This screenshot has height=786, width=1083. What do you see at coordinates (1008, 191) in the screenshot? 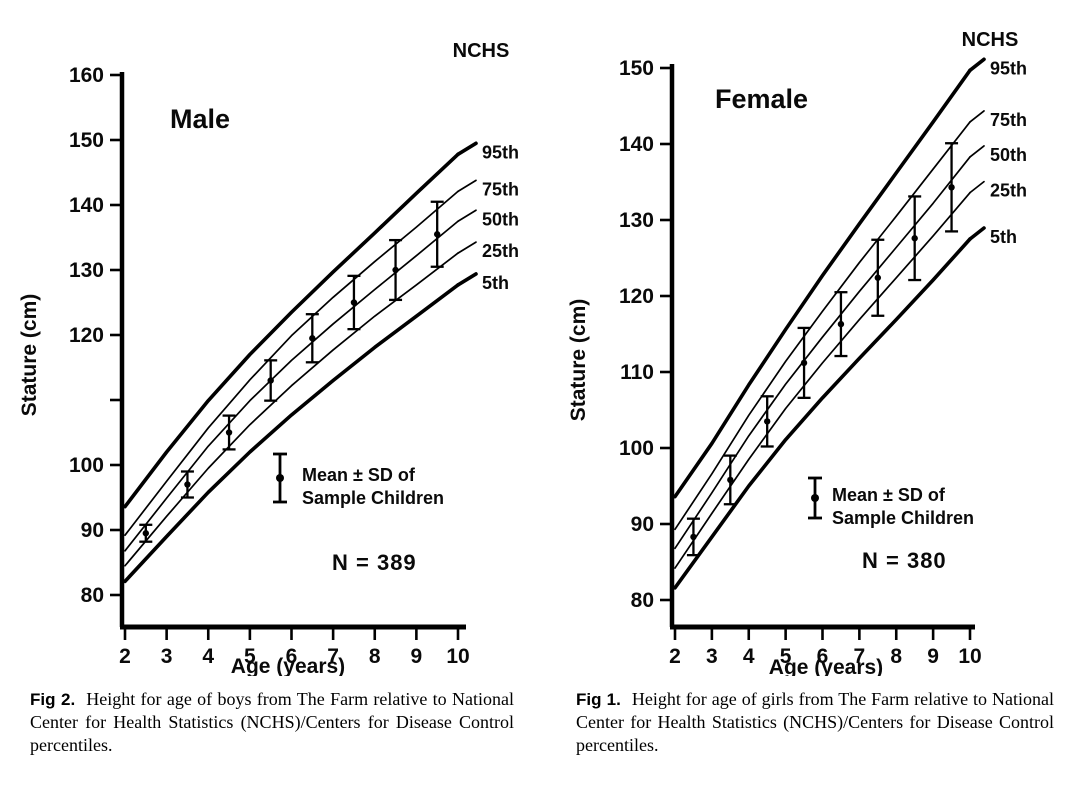
I see `percentile-label-25th: 25th` at bounding box center [1008, 191].